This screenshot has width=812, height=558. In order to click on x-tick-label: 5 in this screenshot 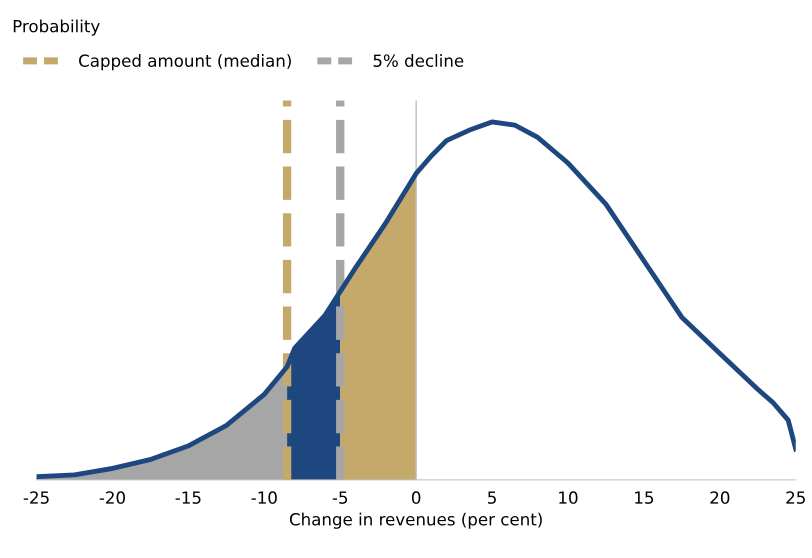, I will do `click(492, 498)`.